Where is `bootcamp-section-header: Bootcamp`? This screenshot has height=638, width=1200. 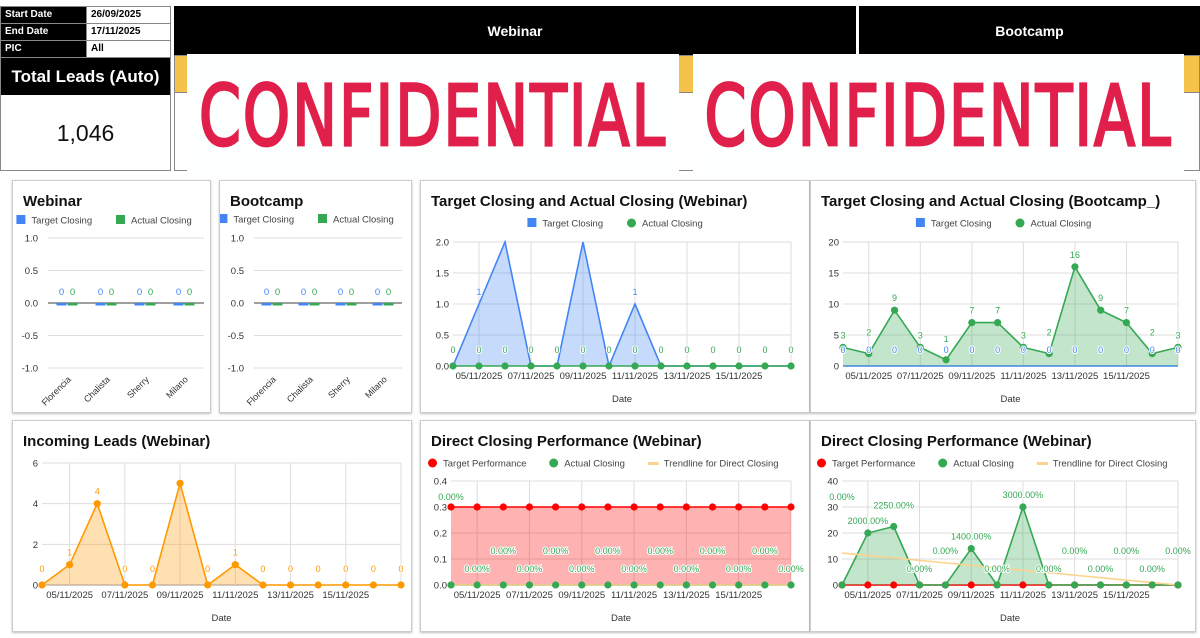
bootcamp-section-header: Bootcamp is located at coordinates (1029, 30).